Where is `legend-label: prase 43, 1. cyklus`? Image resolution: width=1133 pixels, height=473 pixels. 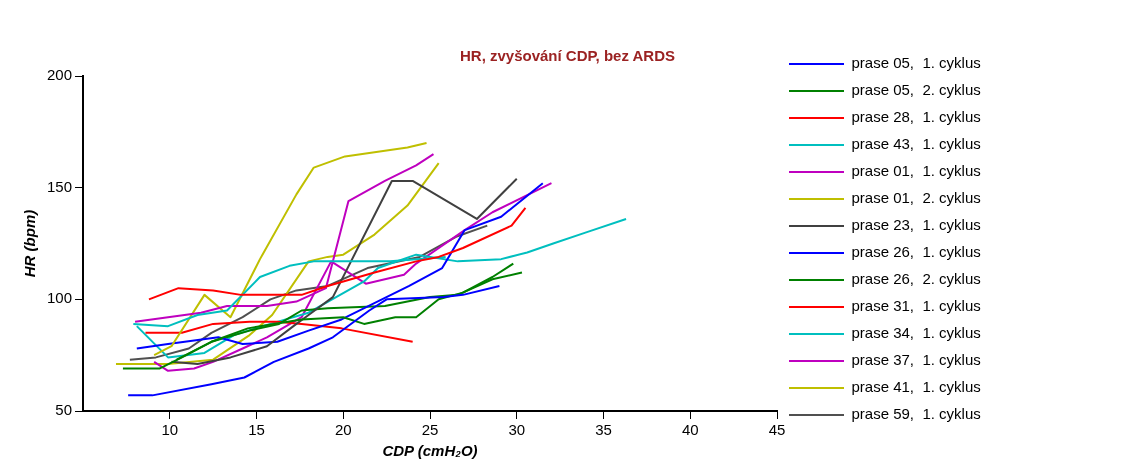 legend-label: prase 43, 1. cyklus is located at coordinates (916, 144).